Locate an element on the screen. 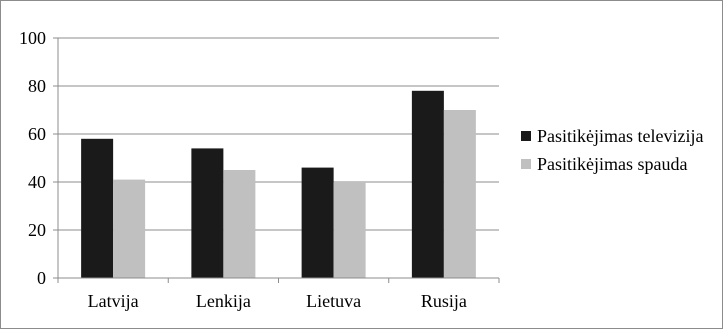 The width and height of the screenshot is (723, 329). y-tick-label: 80 is located at coordinates (37, 86).